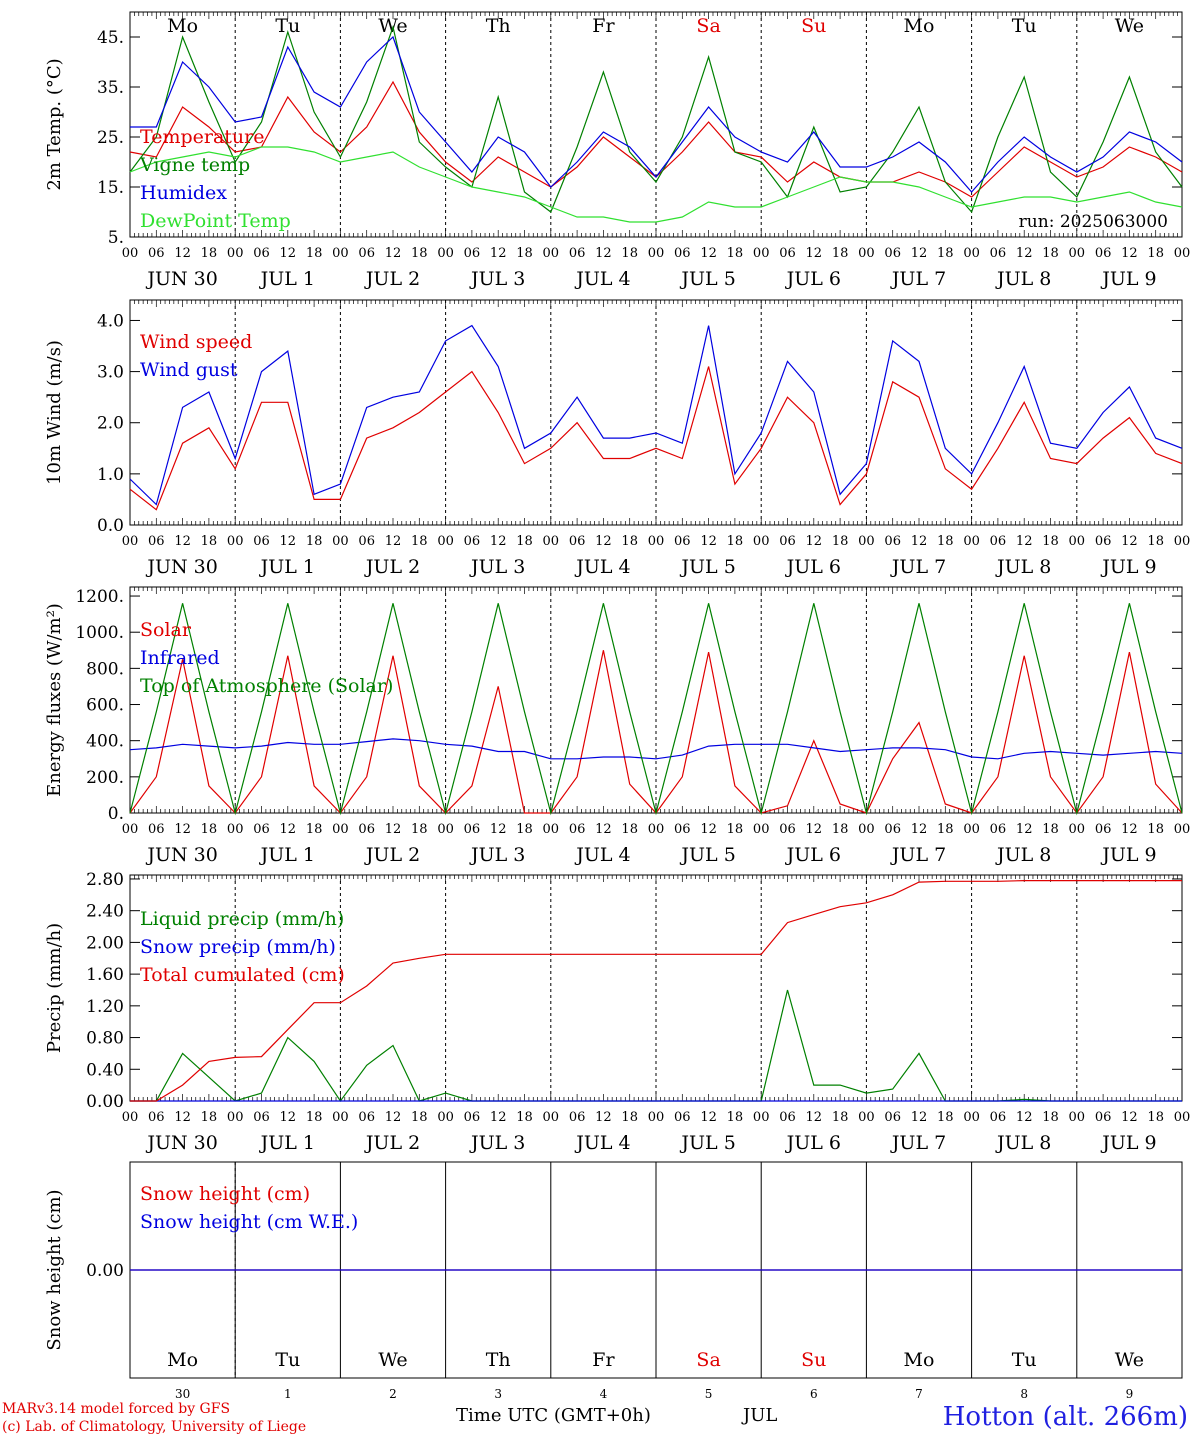 This screenshot has height=1440, width=1194. What do you see at coordinates (110, 526) in the screenshot?
I see `y-tick-label: 0.0` at bounding box center [110, 526].